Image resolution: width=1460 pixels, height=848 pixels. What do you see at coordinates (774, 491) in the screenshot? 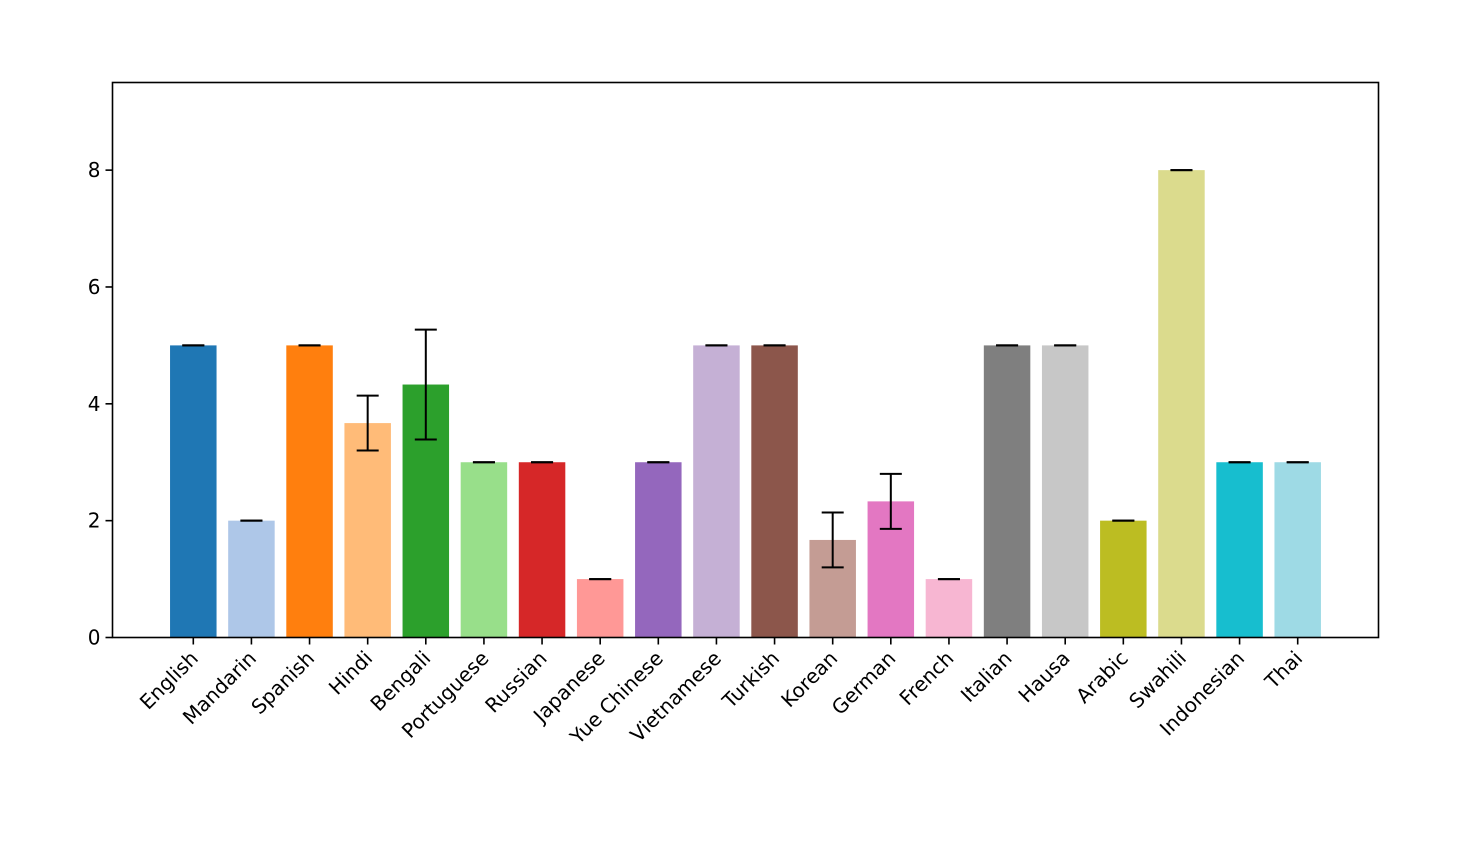
I see `bar-turkish` at bounding box center [774, 491].